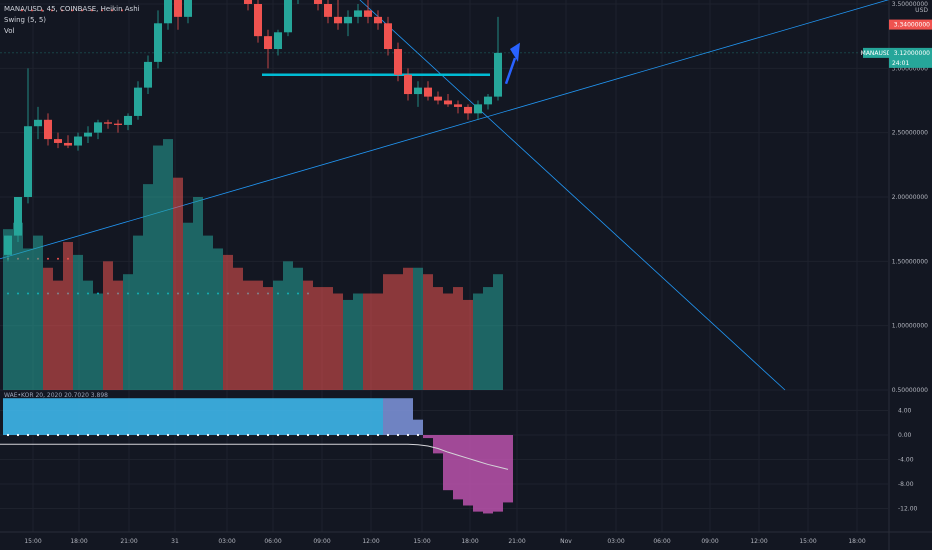 This screenshot has width=932, height=550. I want to click on time-tick-label: 06:00, so click(272, 541).